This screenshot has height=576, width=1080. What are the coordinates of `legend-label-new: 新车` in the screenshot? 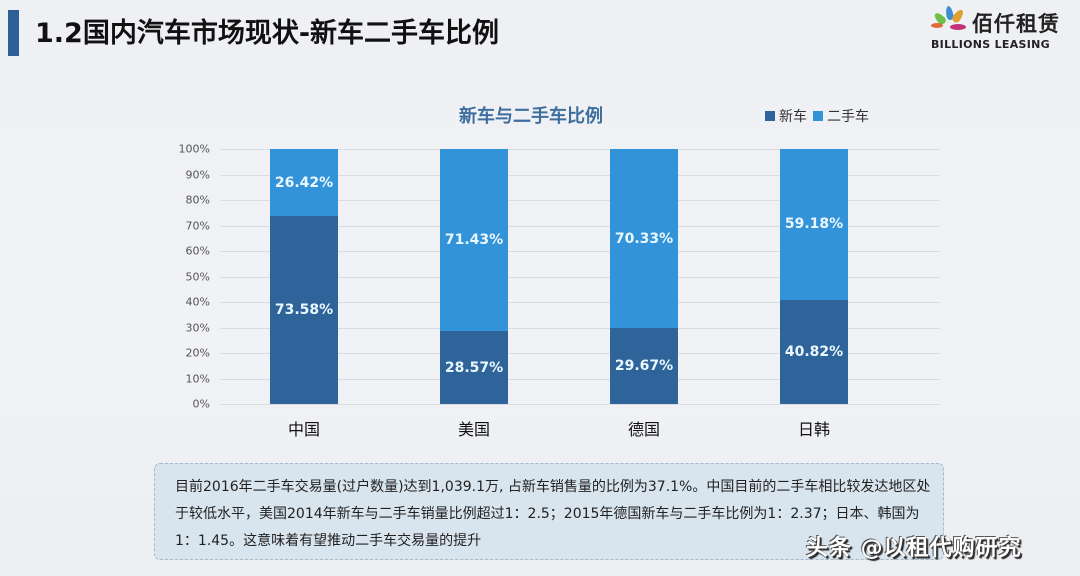 It's located at (793, 117).